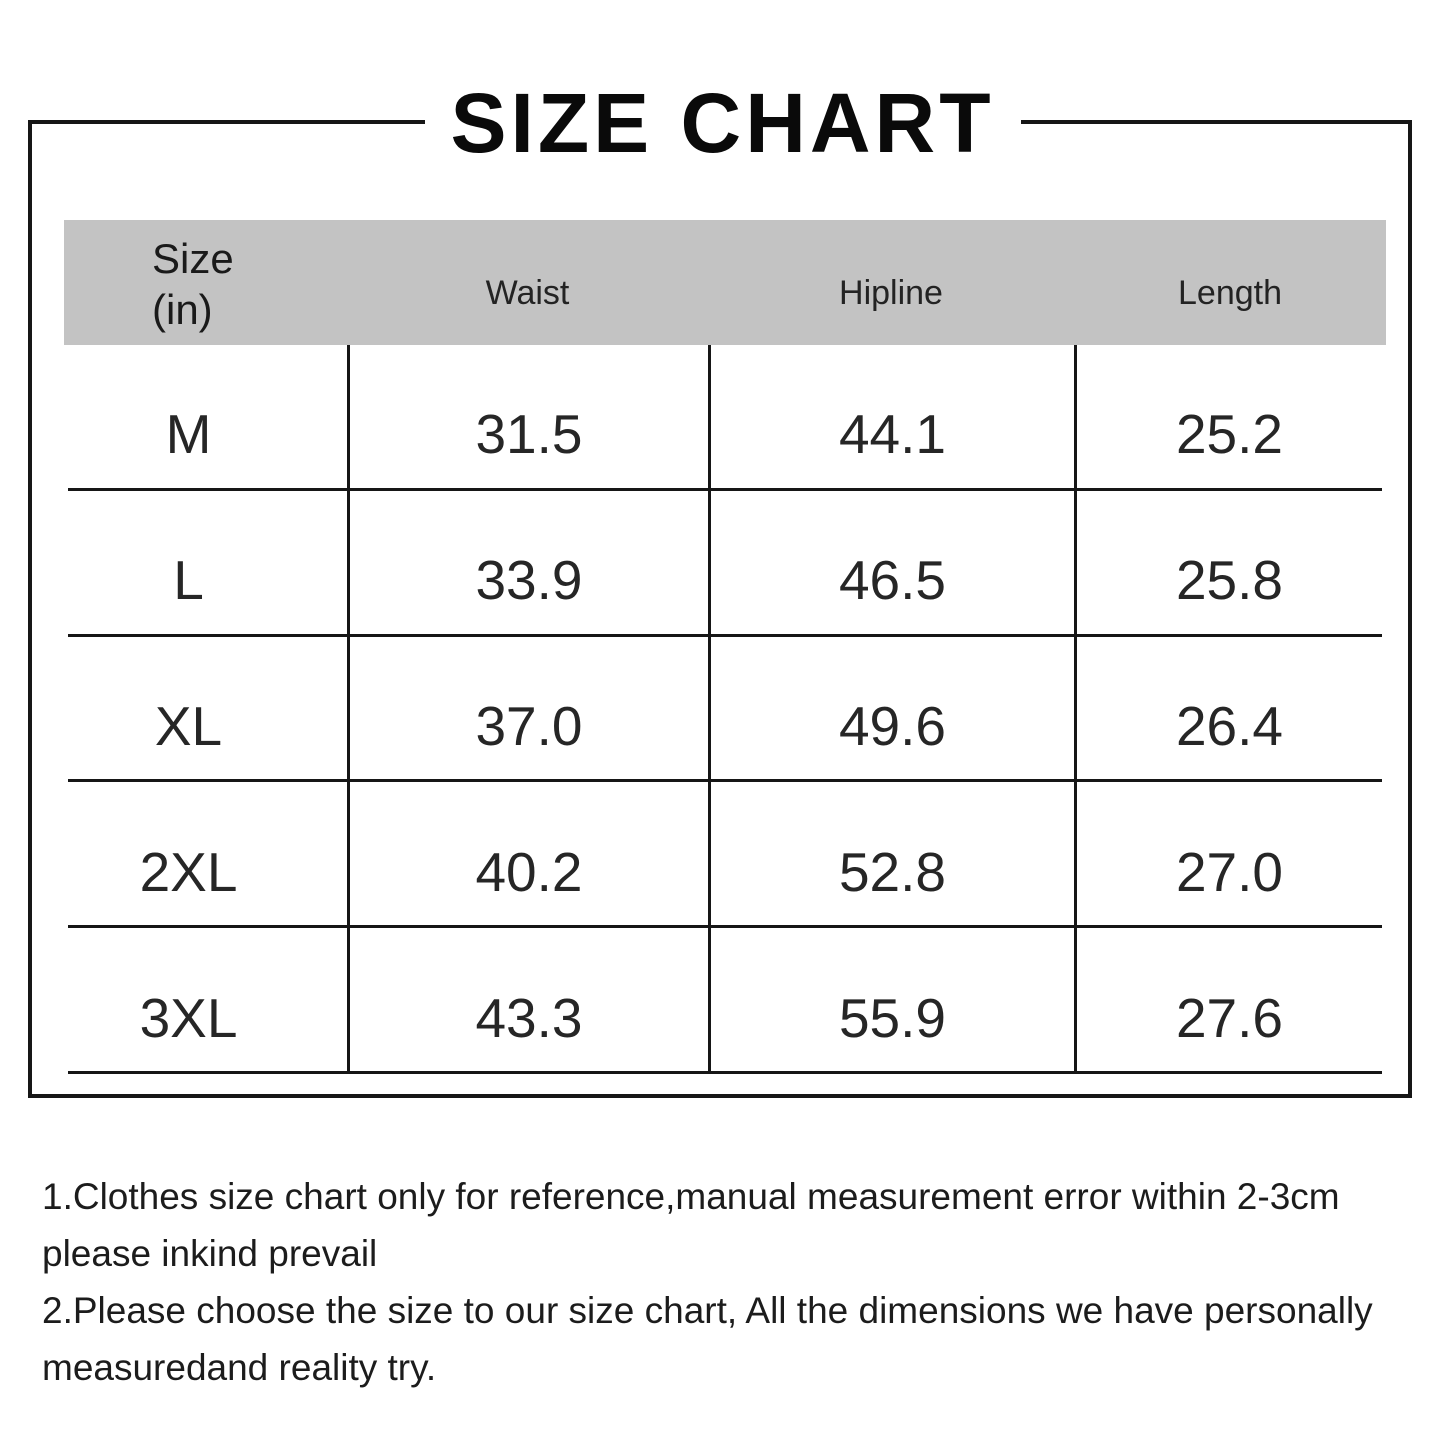 This screenshot has width=1445, height=1445. Describe the element at coordinates (527, 855) in the screenshot. I see `waist-cell-2xl: 40.2` at that location.